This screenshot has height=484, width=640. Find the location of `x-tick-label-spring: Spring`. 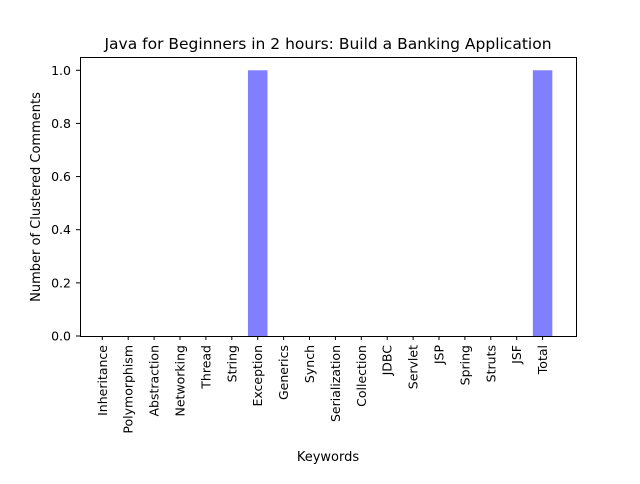

x-tick-label-spring: Spring is located at coordinates (464, 365).